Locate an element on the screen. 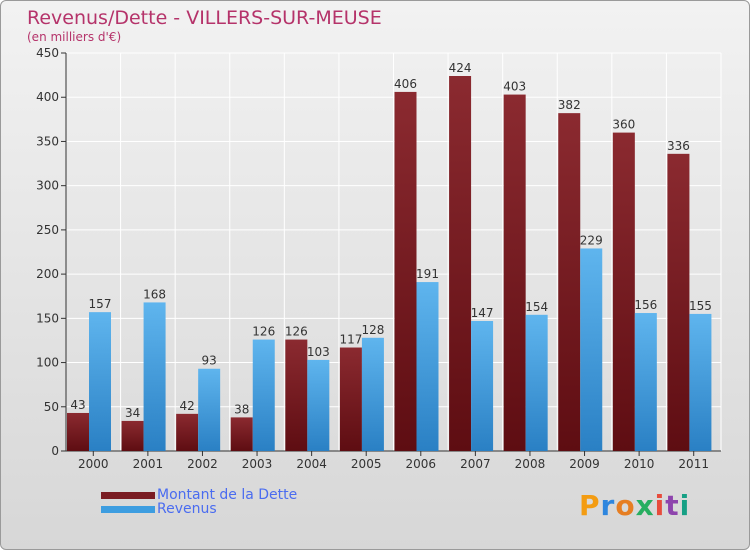  x-tick-label: 2004 is located at coordinates (311, 464).